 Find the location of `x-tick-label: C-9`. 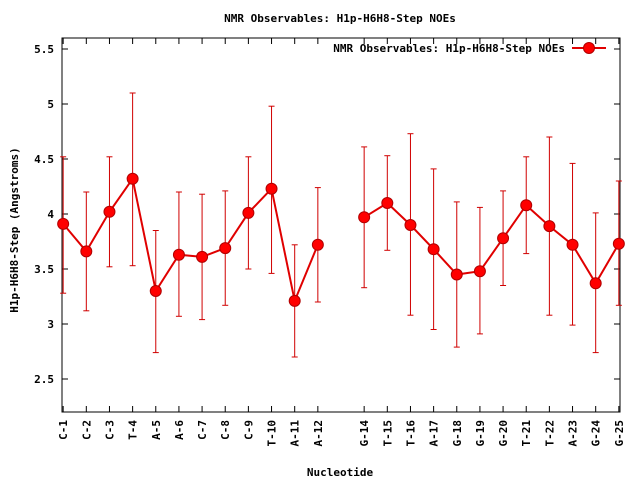

x-tick-label: C-9 is located at coordinates (248, 430).